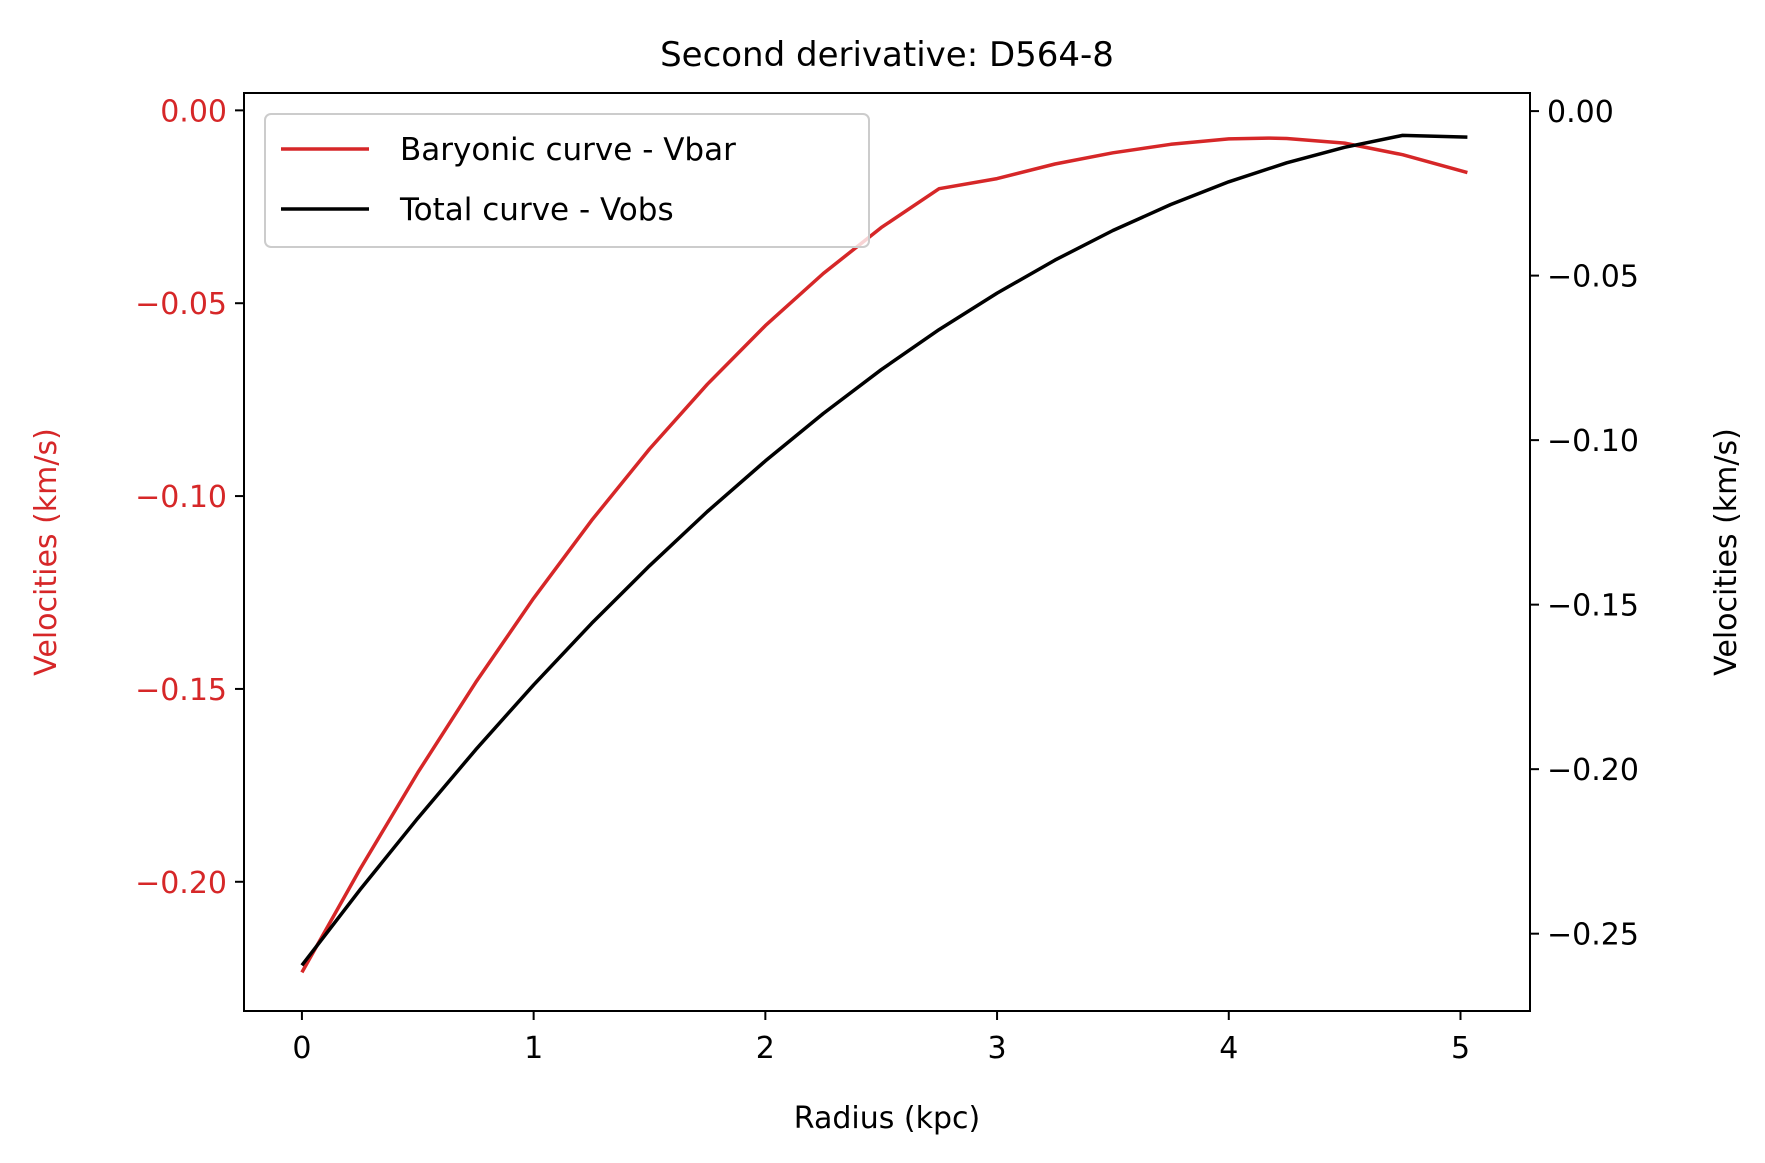  What do you see at coordinates (1228, 1048) in the screenshot?
I see `x-tick-label: 4` at bounding box center [1228, 1048].